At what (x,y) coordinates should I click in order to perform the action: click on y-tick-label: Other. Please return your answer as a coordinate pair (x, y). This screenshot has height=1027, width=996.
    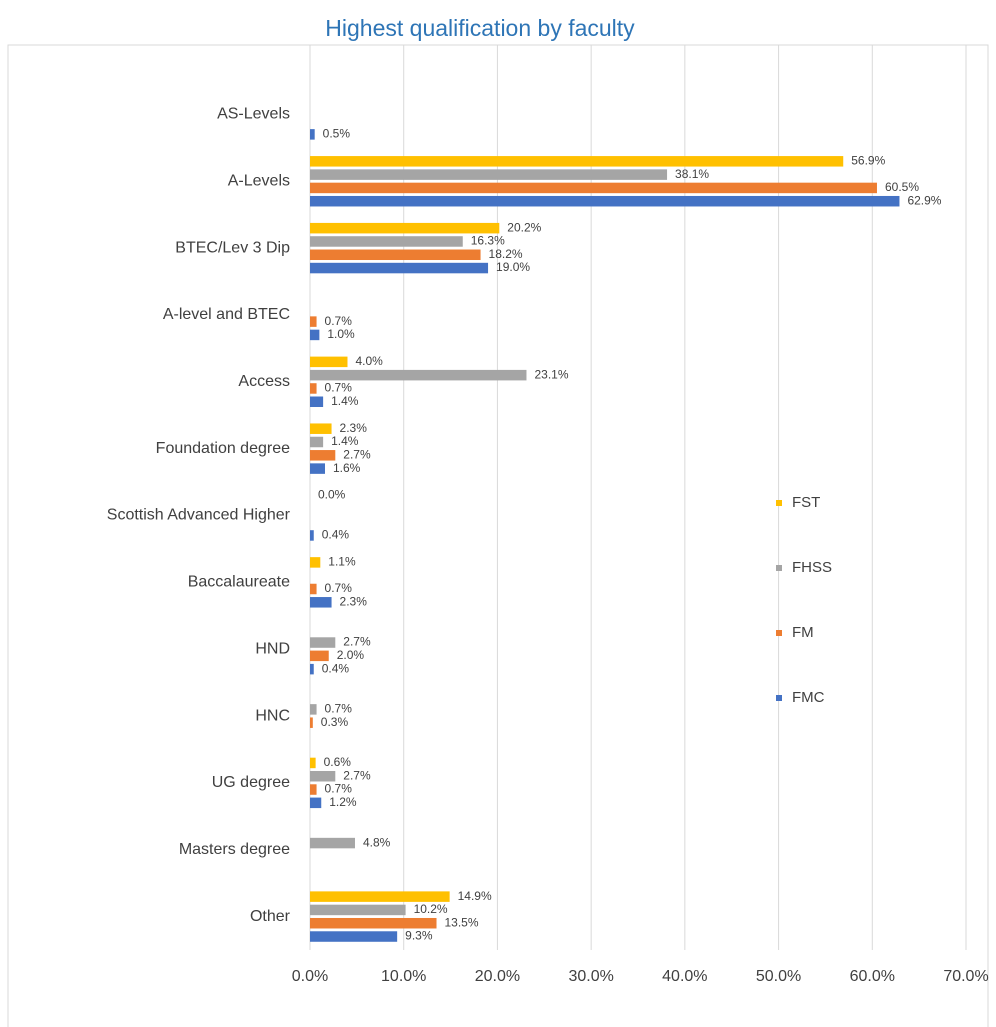
    Looking at the image, I should click on (270, 916).